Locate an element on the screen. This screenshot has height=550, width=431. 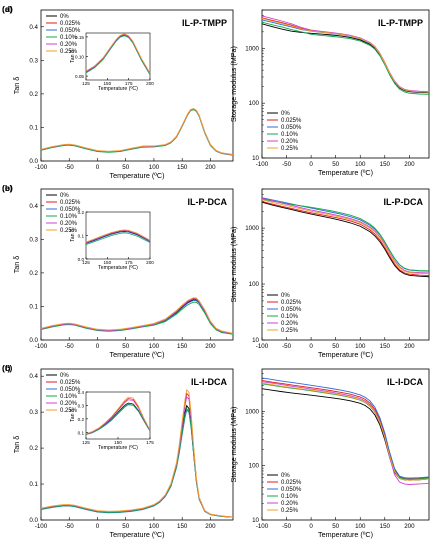
panel-label: (d) is located at coordinates (7, 9).